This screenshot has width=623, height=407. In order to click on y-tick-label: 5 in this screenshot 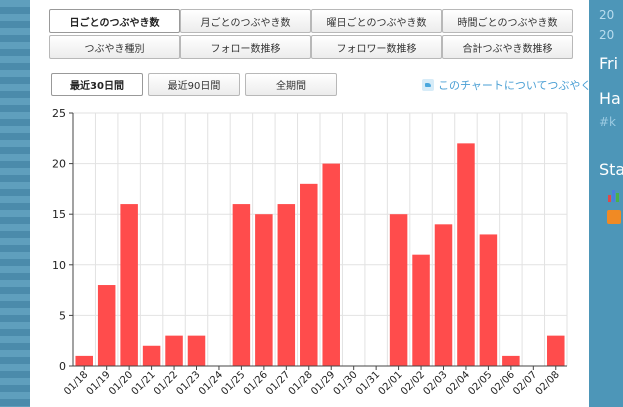, I will do `click(62, 315)`.